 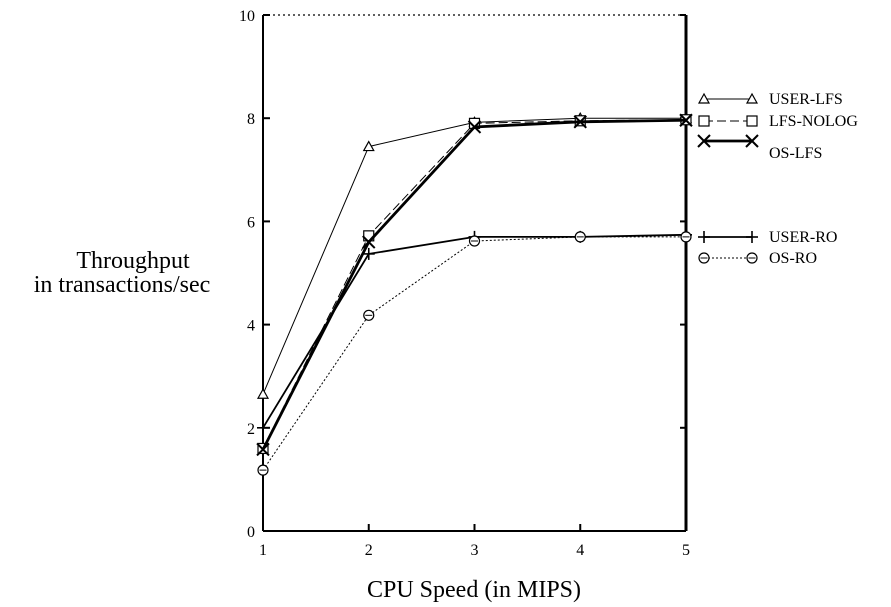 I want to click on y-tick-label: 2, so click(x=251, y=429).